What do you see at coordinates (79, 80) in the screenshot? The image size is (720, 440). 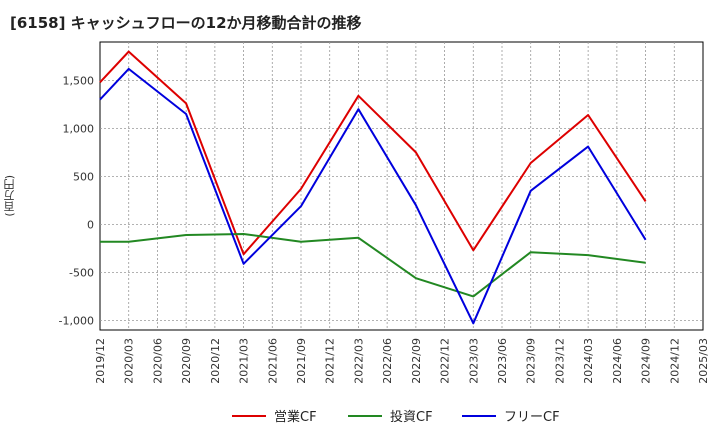 I see `y-tick-label: 1,500` at bounding box center [79, 80].